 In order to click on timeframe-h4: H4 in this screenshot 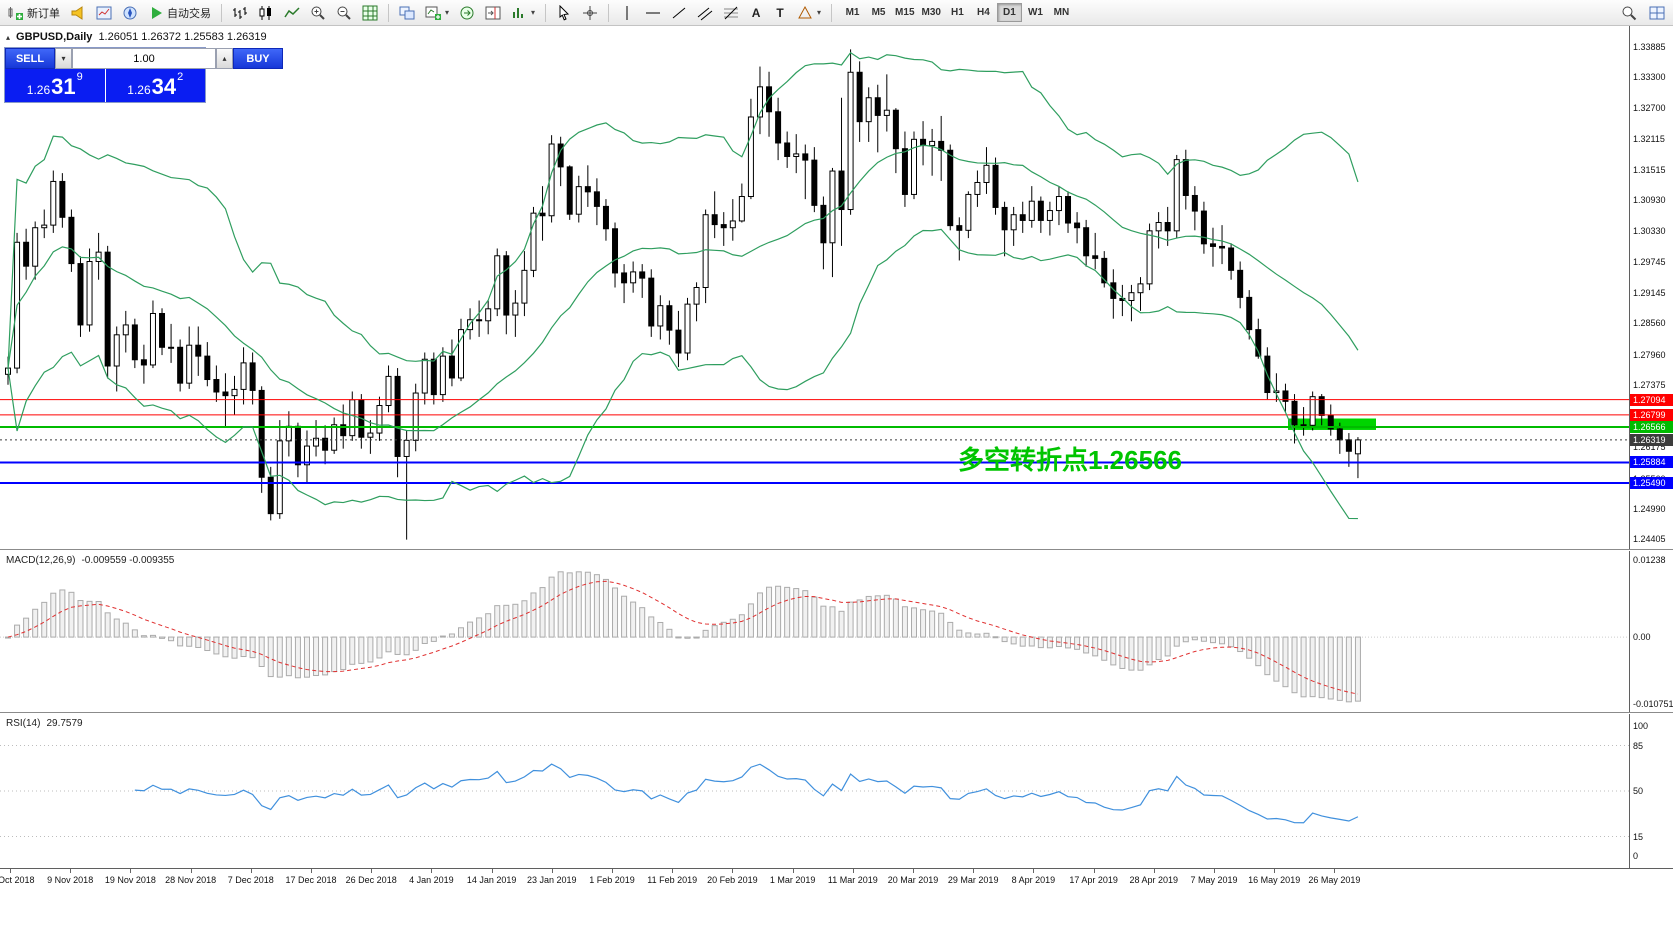, I will do `click(983, 12)`.